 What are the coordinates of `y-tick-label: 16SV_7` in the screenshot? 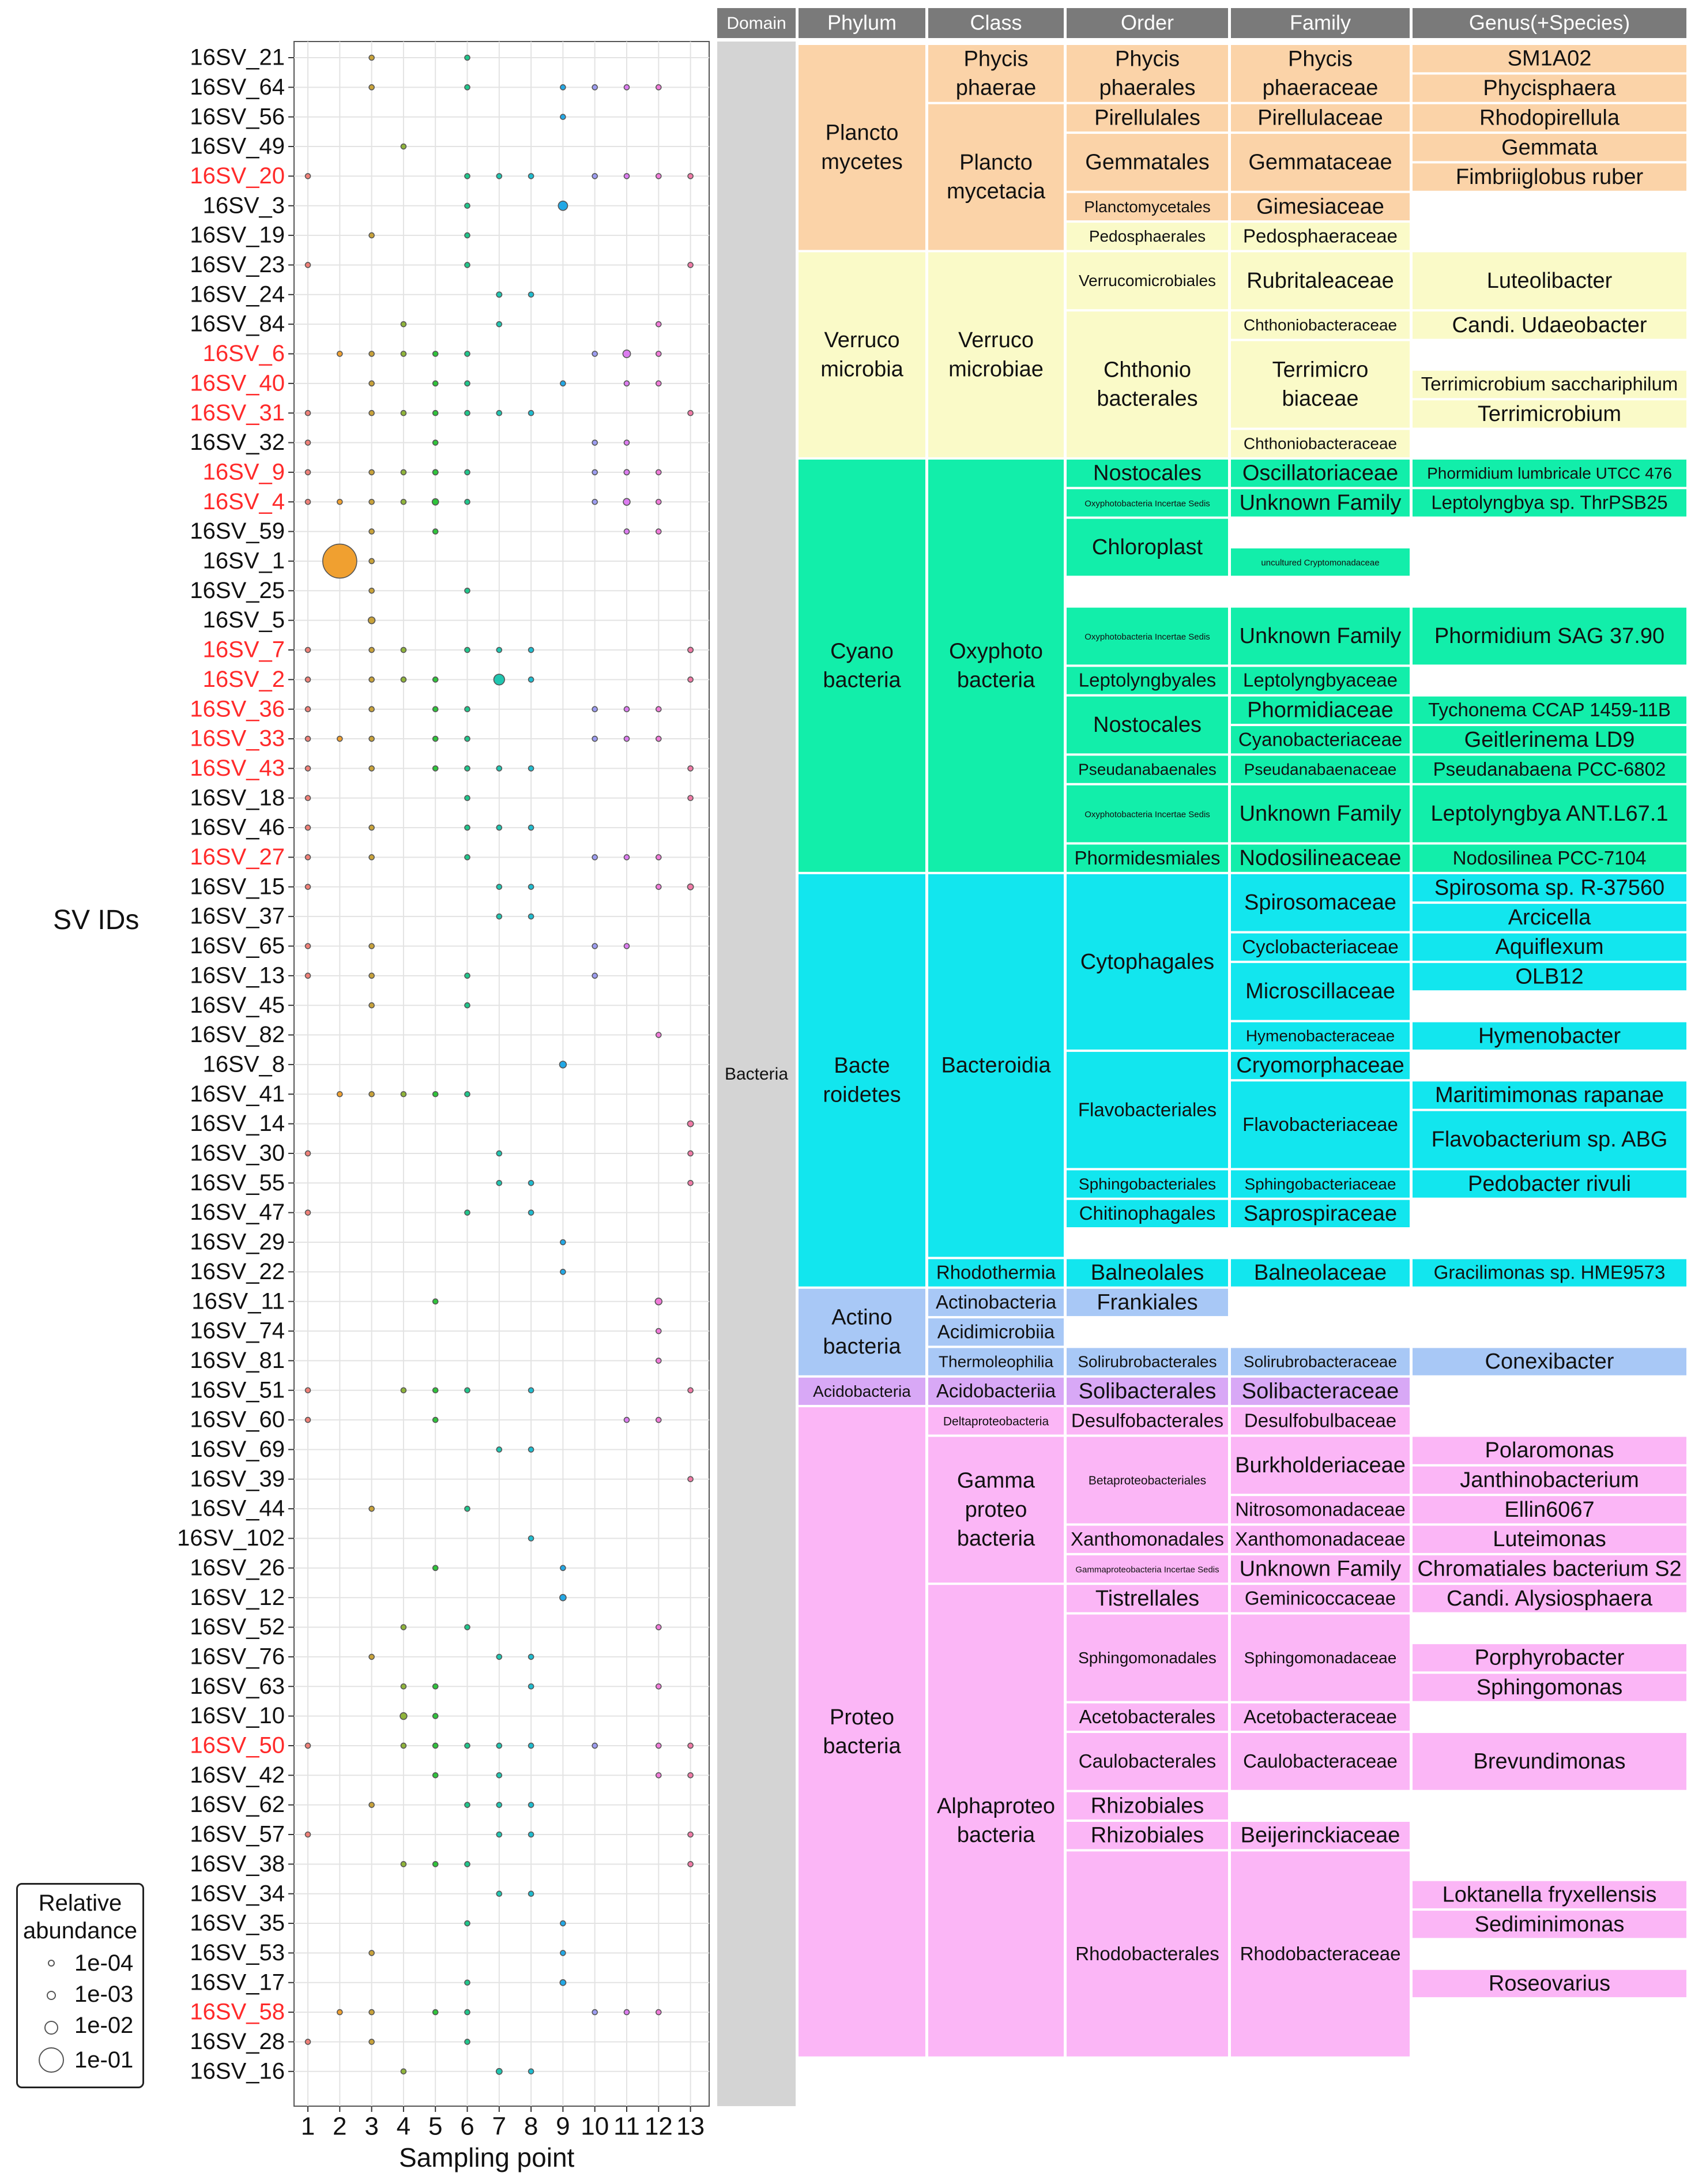 It's located at (244, 650).